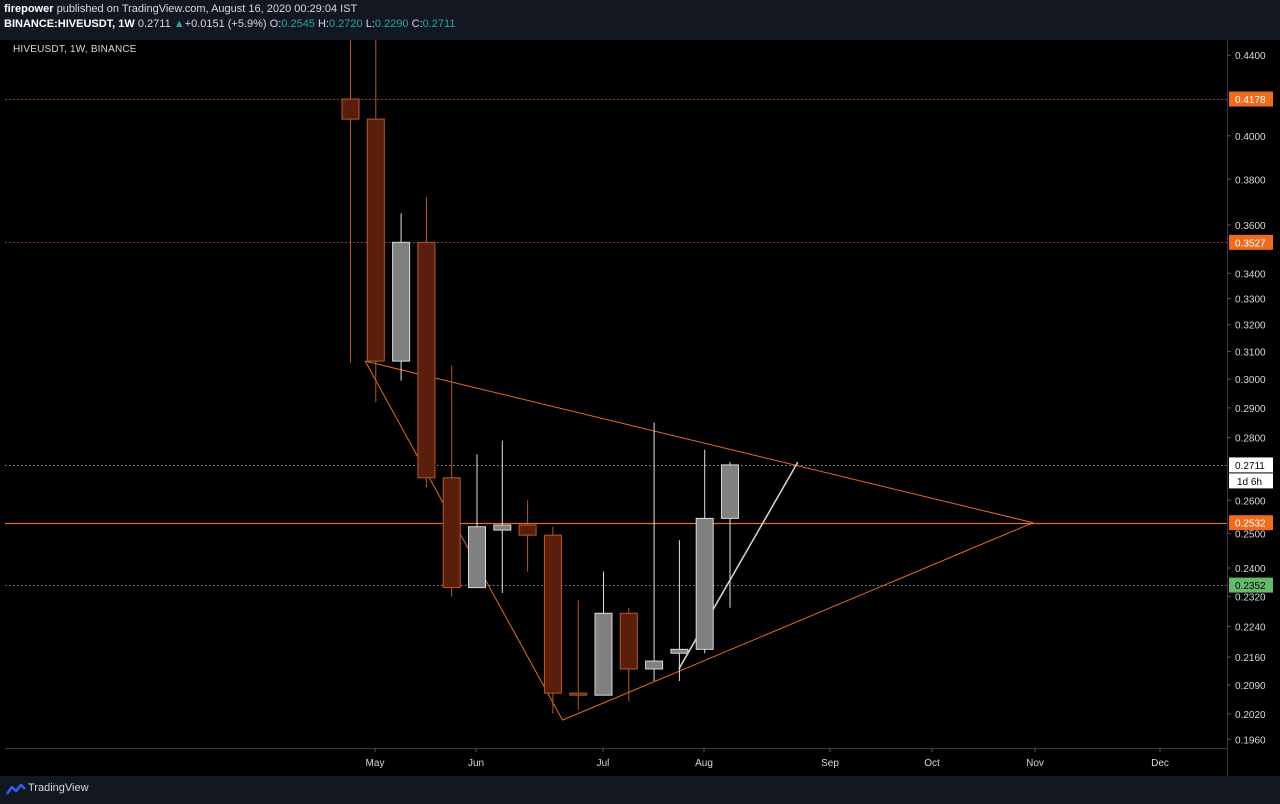  I want to click on y-tick-label: 0.3000, so click(1250, 380).